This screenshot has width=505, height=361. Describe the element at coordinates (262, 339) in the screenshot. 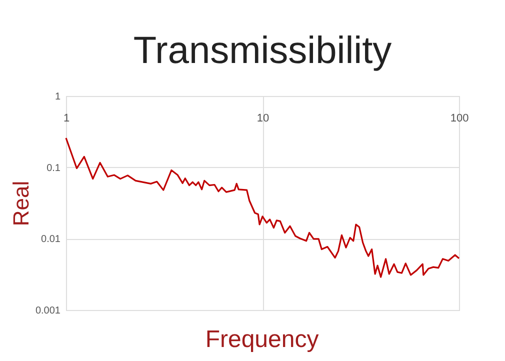

I see `x-axis-title: Frequency` at that location.